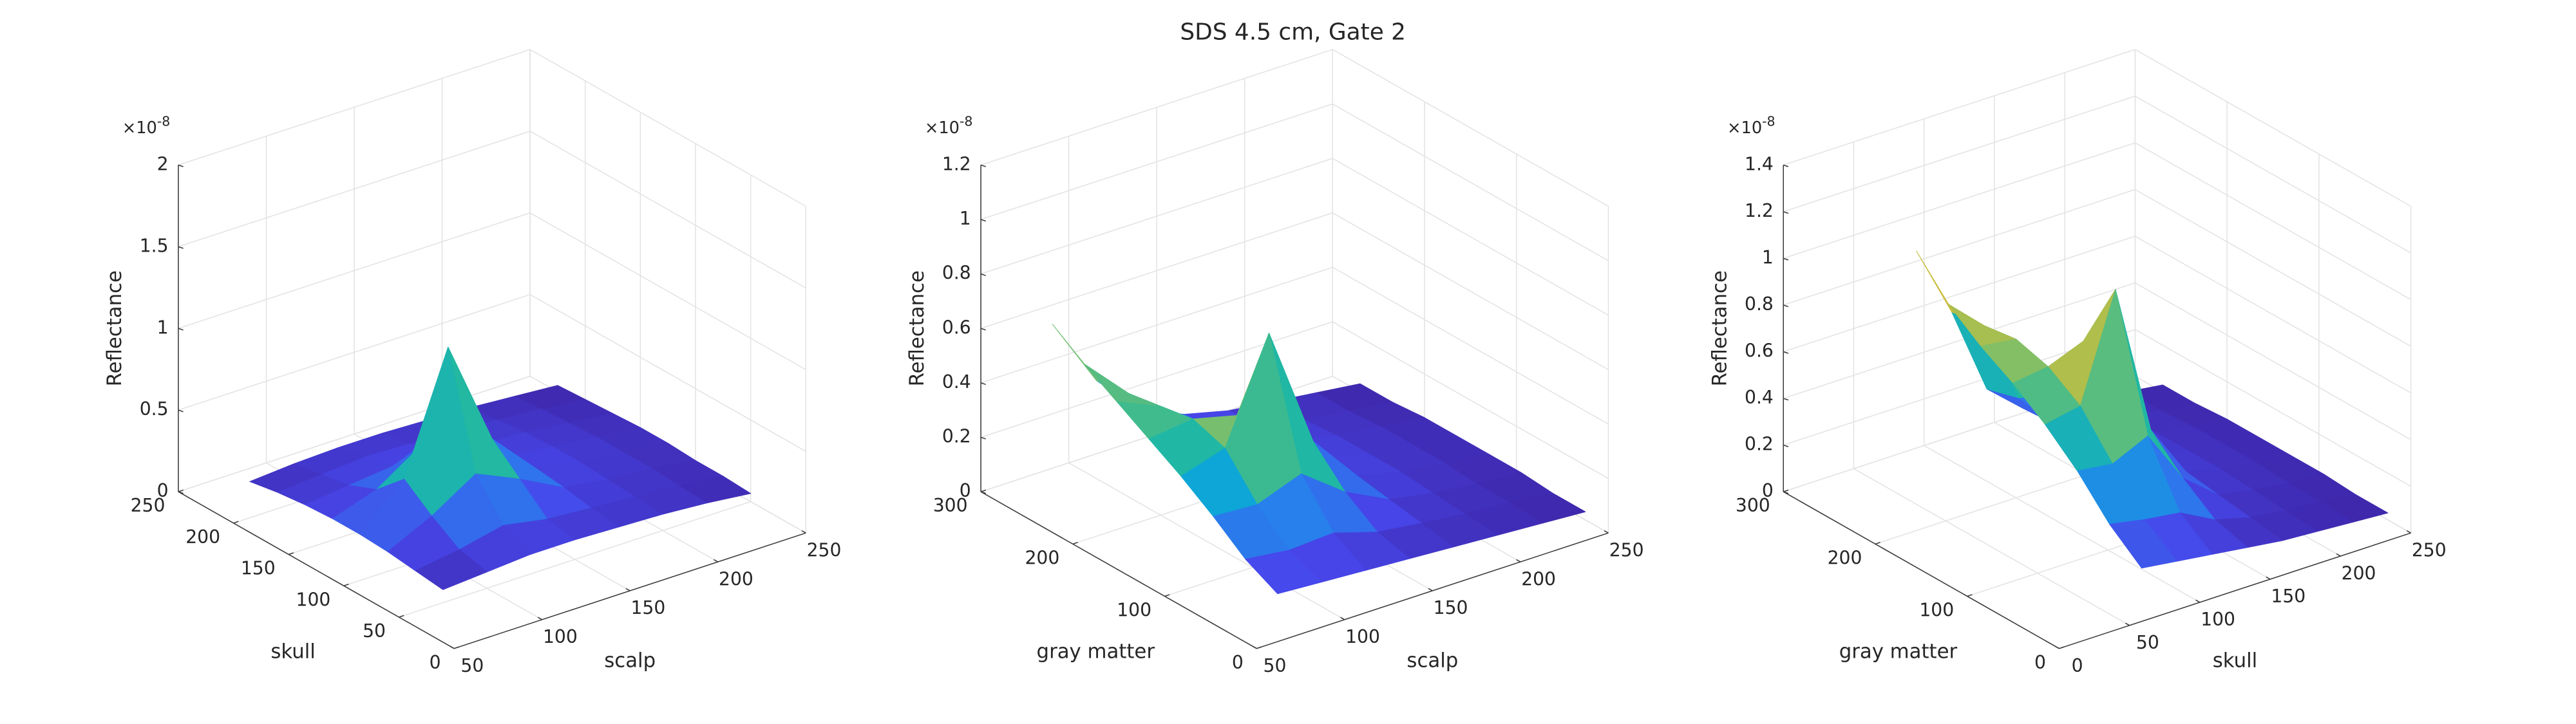  What do you see at coordinates (155, 245) in the screenshot?
I see `z-tick-label: 1.5` at bounding box center [155, 245].